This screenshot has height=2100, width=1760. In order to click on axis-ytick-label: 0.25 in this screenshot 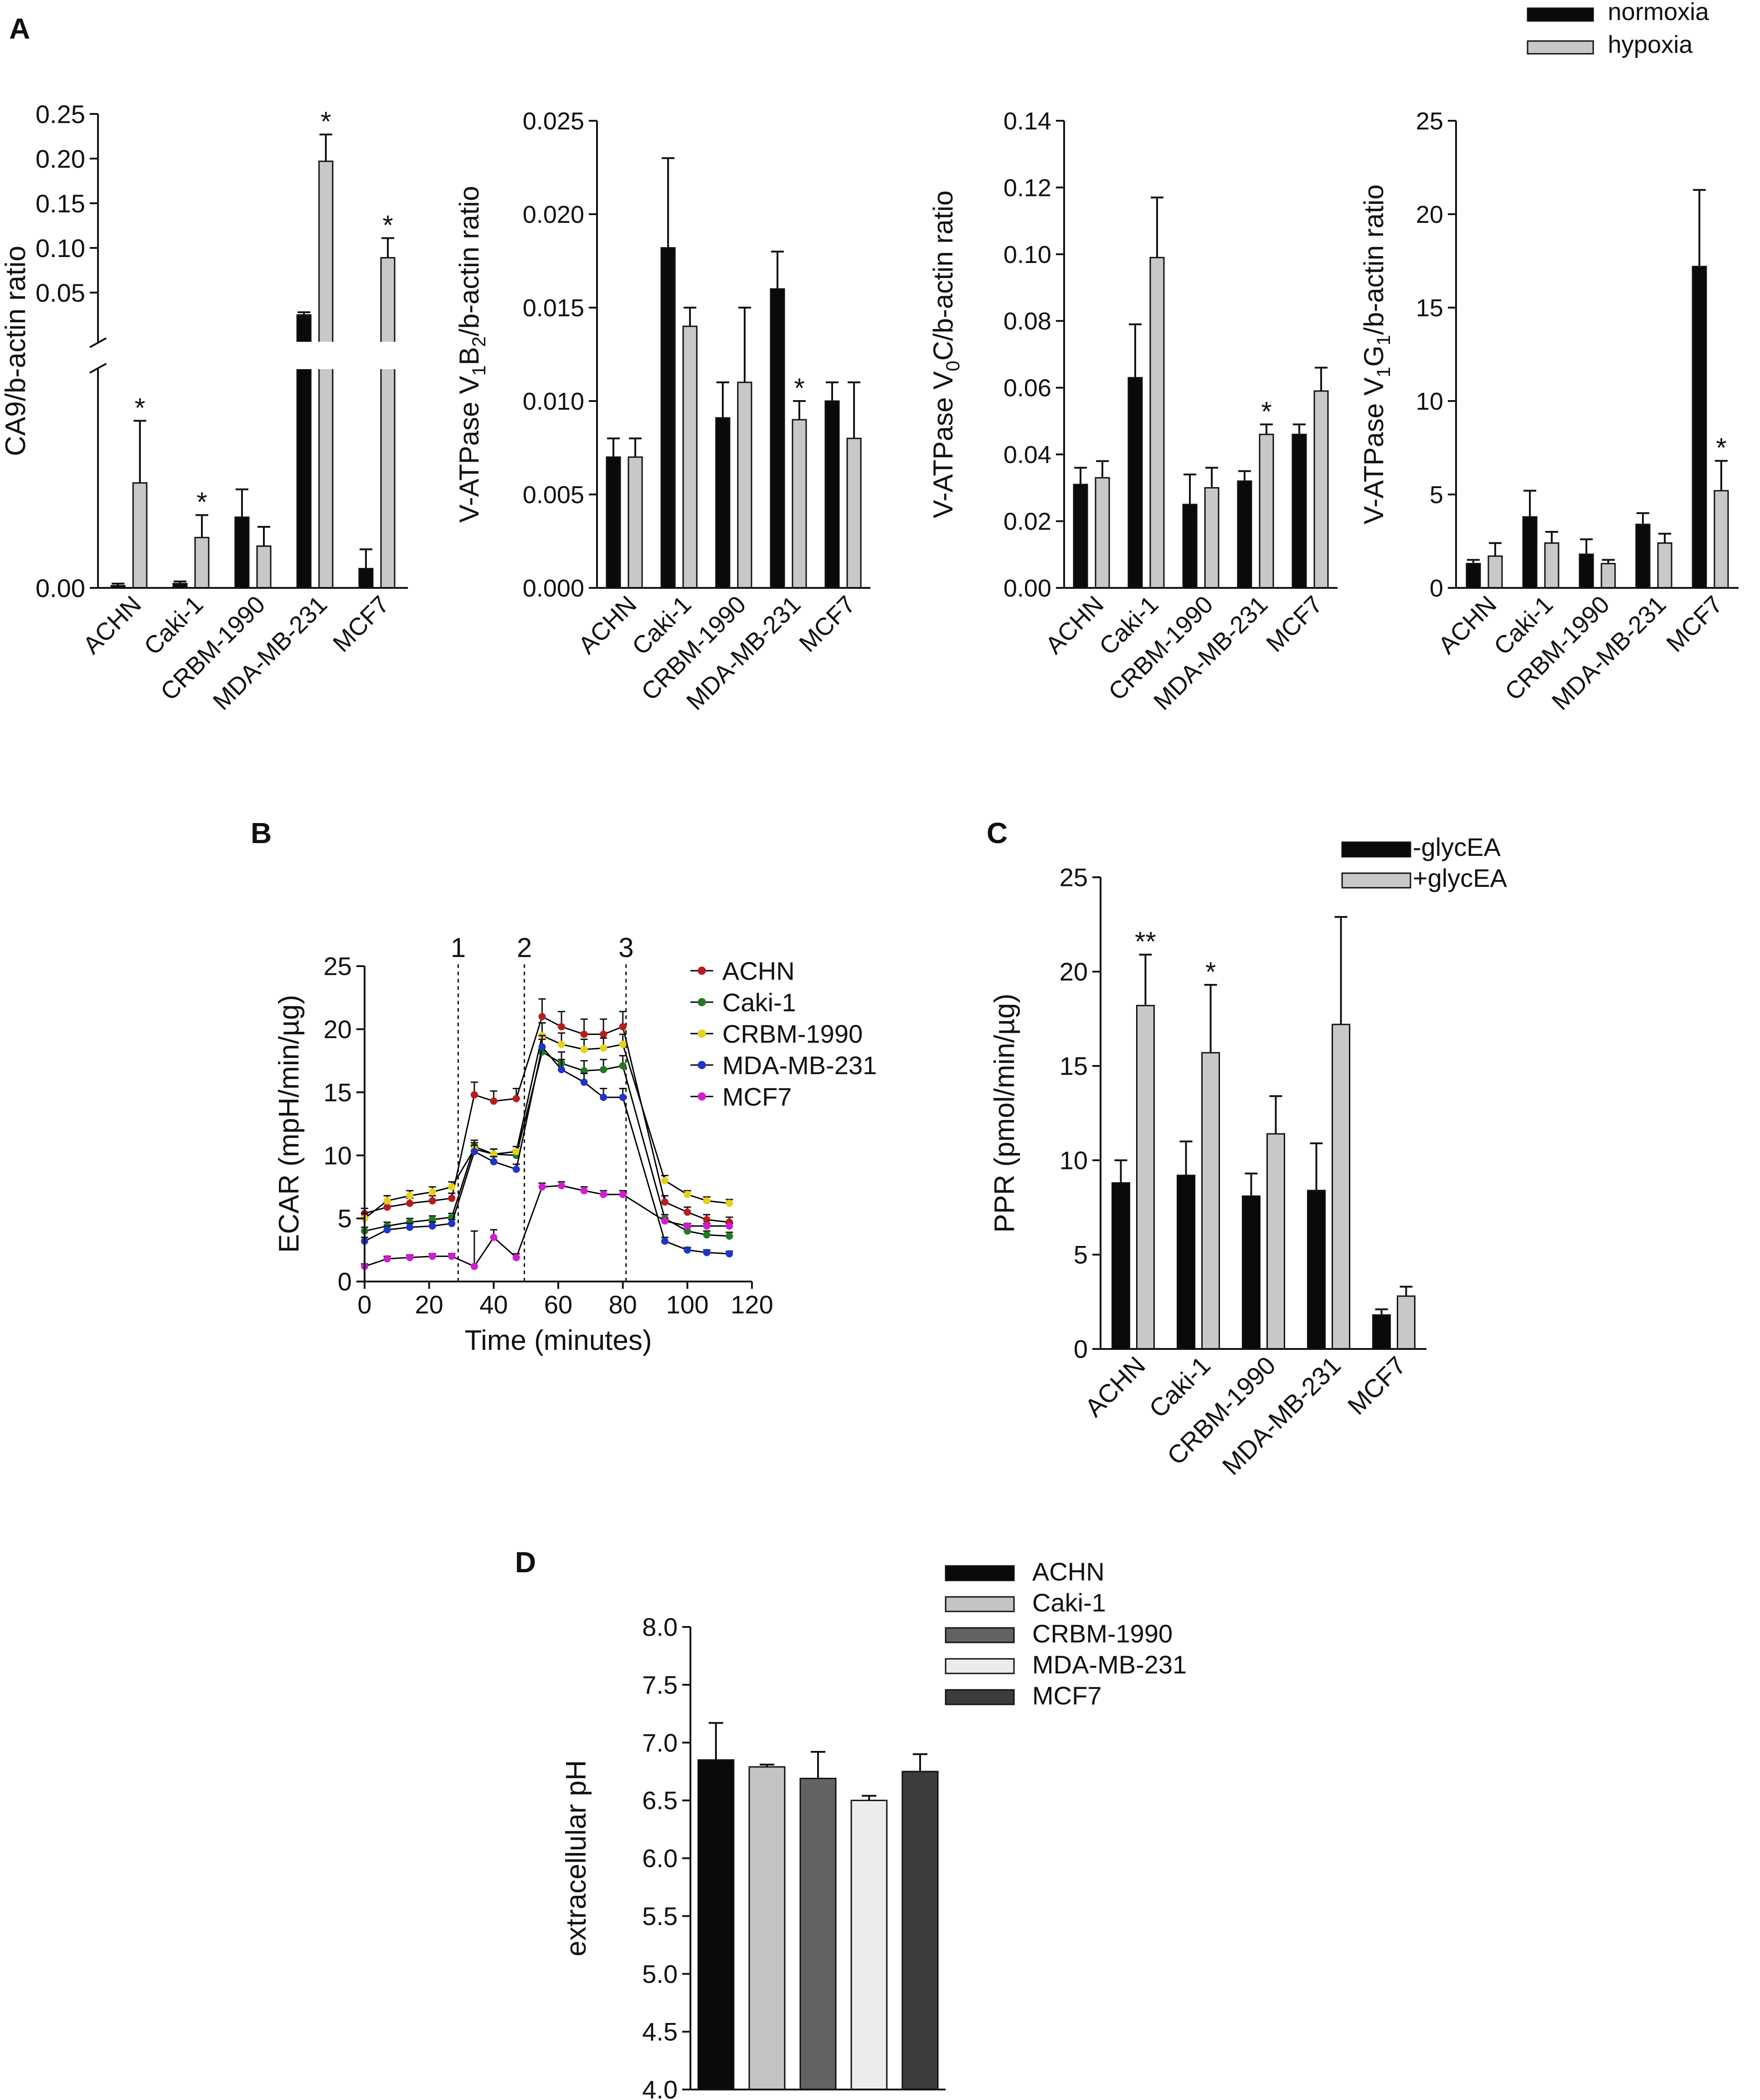, I will do `click(60, 114)`.